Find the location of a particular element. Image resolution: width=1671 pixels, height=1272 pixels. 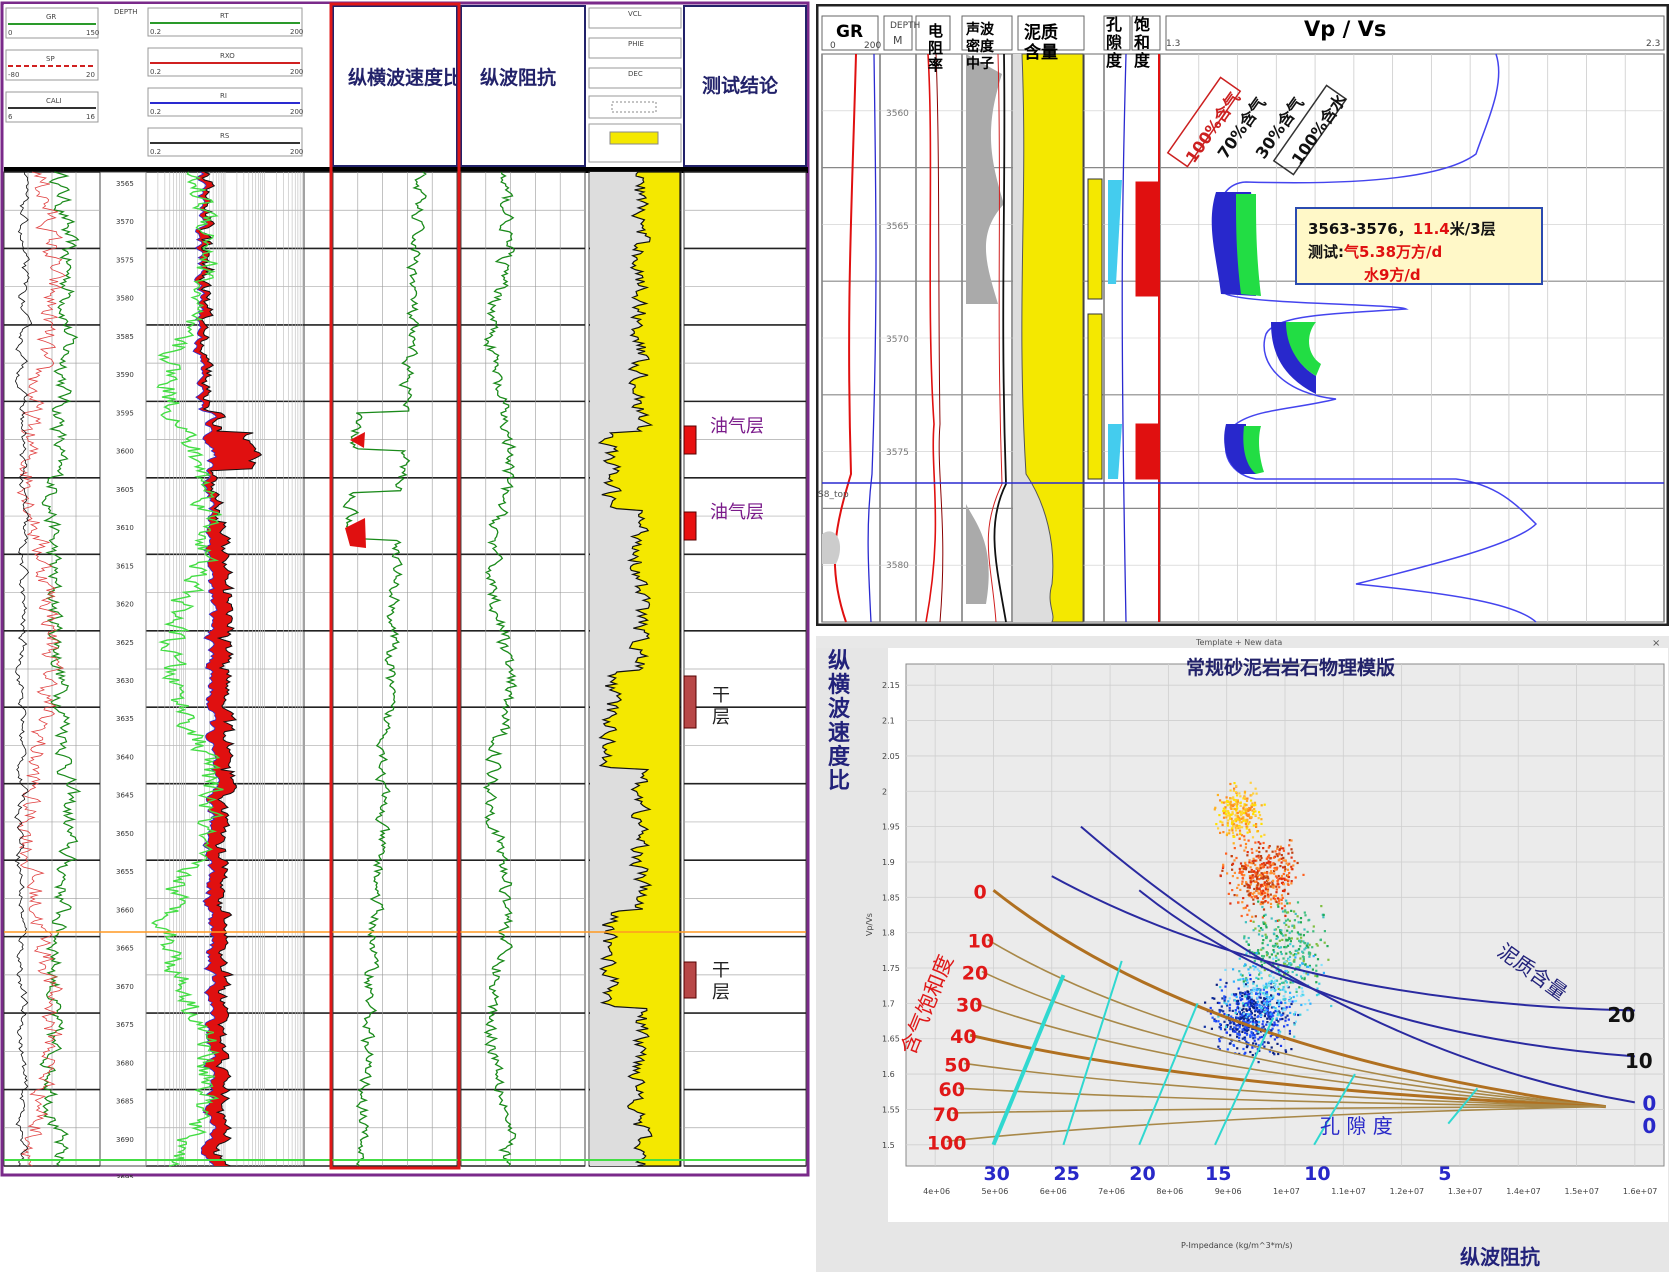

depth-tick: 3655 is located at coordinates (125, 872).